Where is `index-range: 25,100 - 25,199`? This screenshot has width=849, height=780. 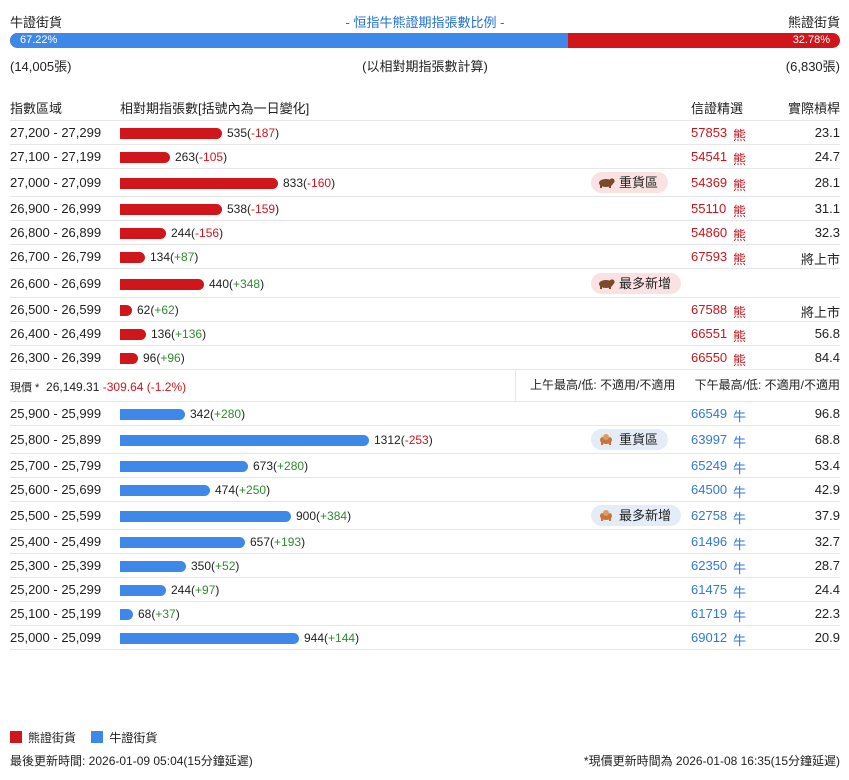
index-range: 25,100 - 25,199 is located at coordinates (56, 613).